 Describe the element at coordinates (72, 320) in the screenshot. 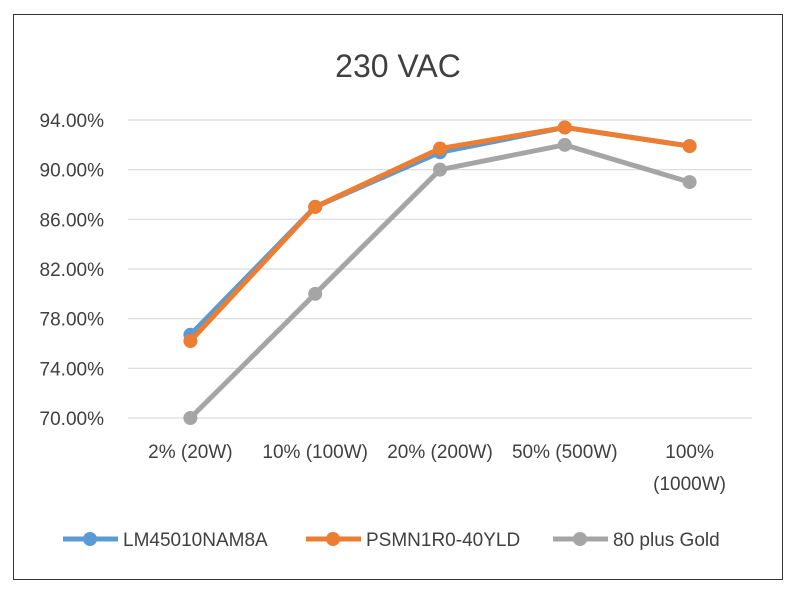

I see `y-tick-label: 78.00%` at that location.